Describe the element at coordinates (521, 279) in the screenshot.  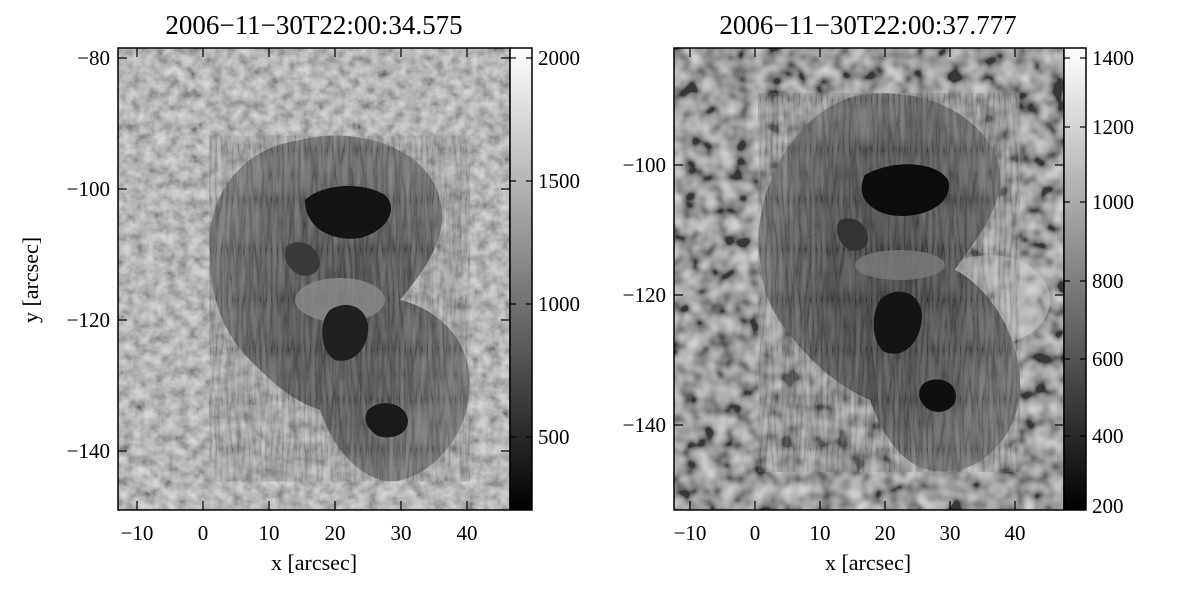
I see `left-colorbar` at that location.